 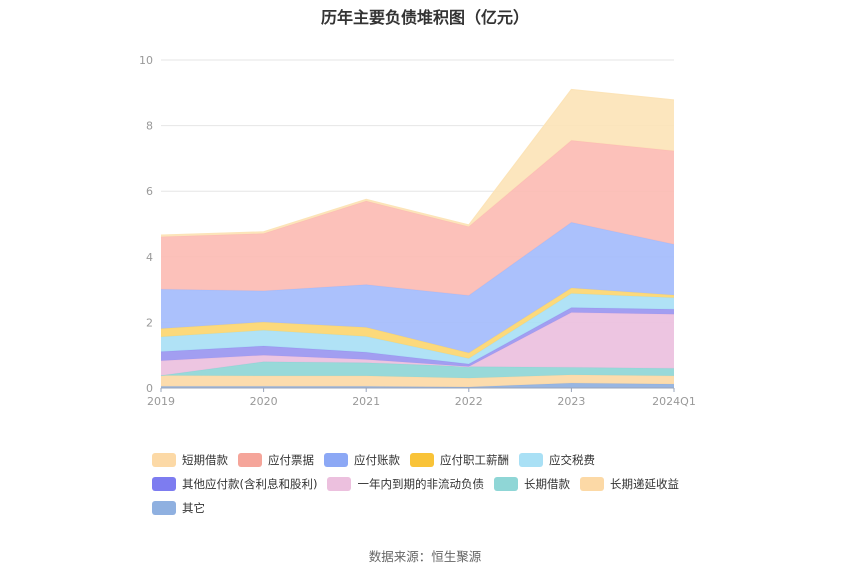 I want to click on y-tick-label: 6, so click(x=149, y=191).